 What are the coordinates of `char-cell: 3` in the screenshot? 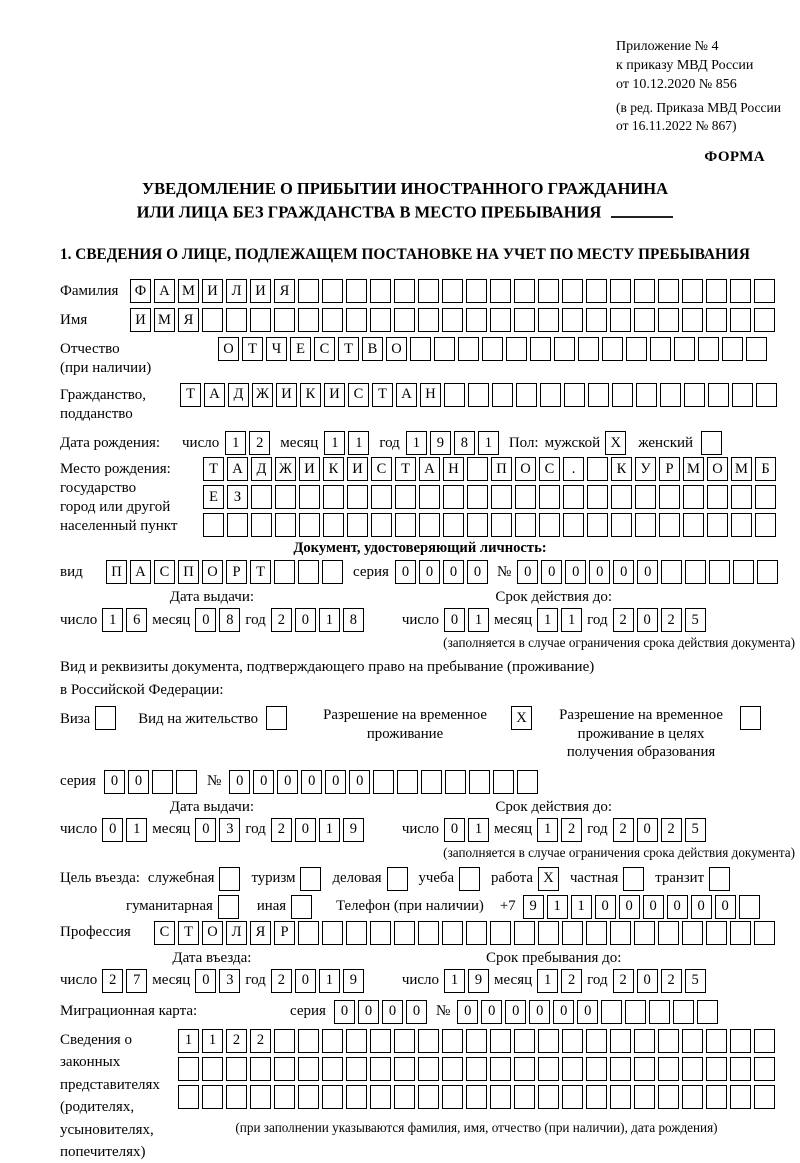 It's located at (230, 980).